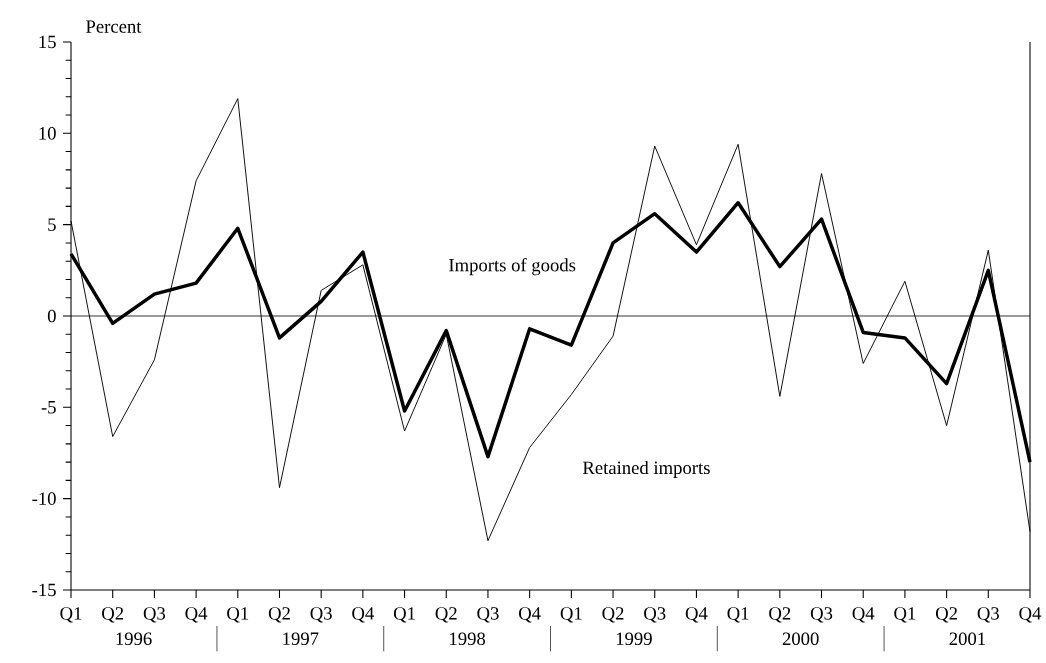 The width and height of the screenshot is (1046, 663). What do you see at coordinates (51, 316) in the screenshot?
I see `y-tick-label: 0` at bounding box center [51, 316].